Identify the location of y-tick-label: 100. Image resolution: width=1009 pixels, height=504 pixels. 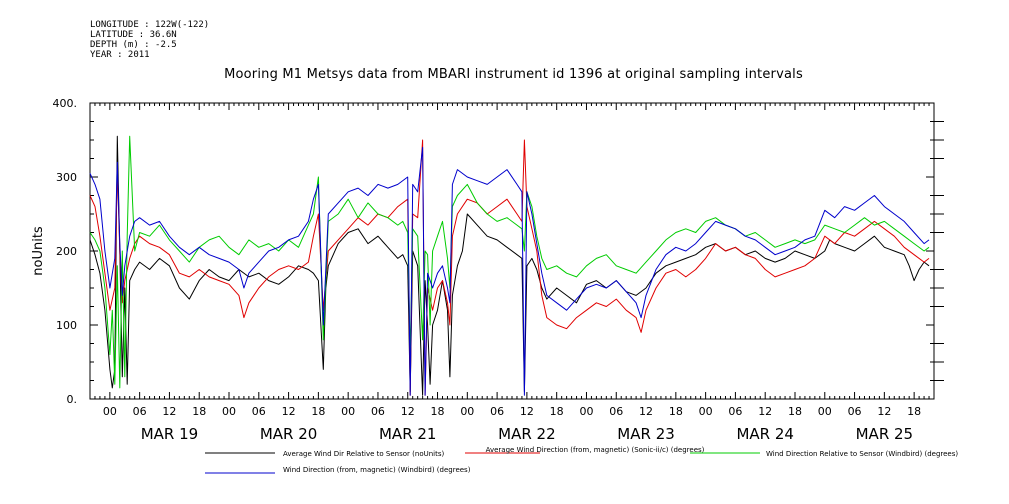
(66, 325).